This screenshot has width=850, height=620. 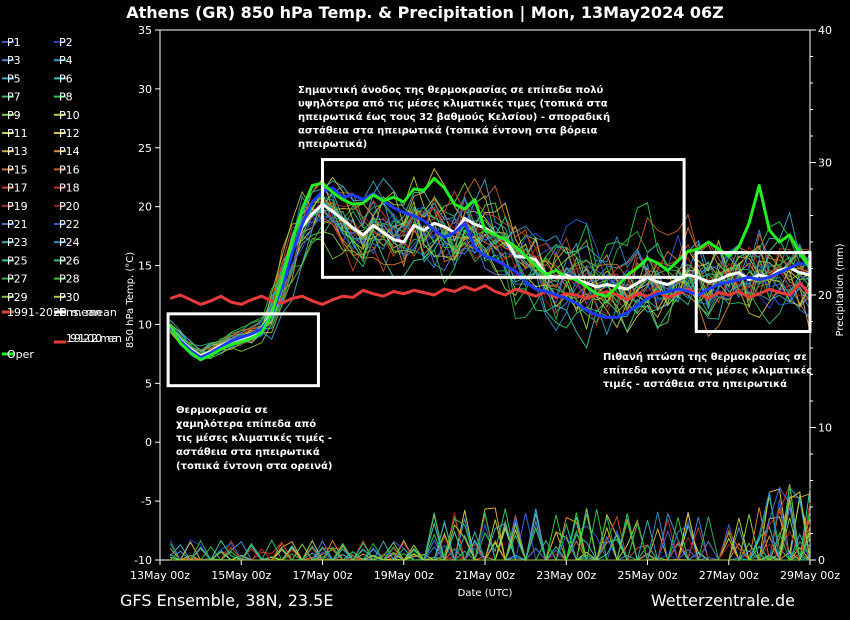 I want to click on x-tick-label: 27May 00z, so click(x=729, y=575).